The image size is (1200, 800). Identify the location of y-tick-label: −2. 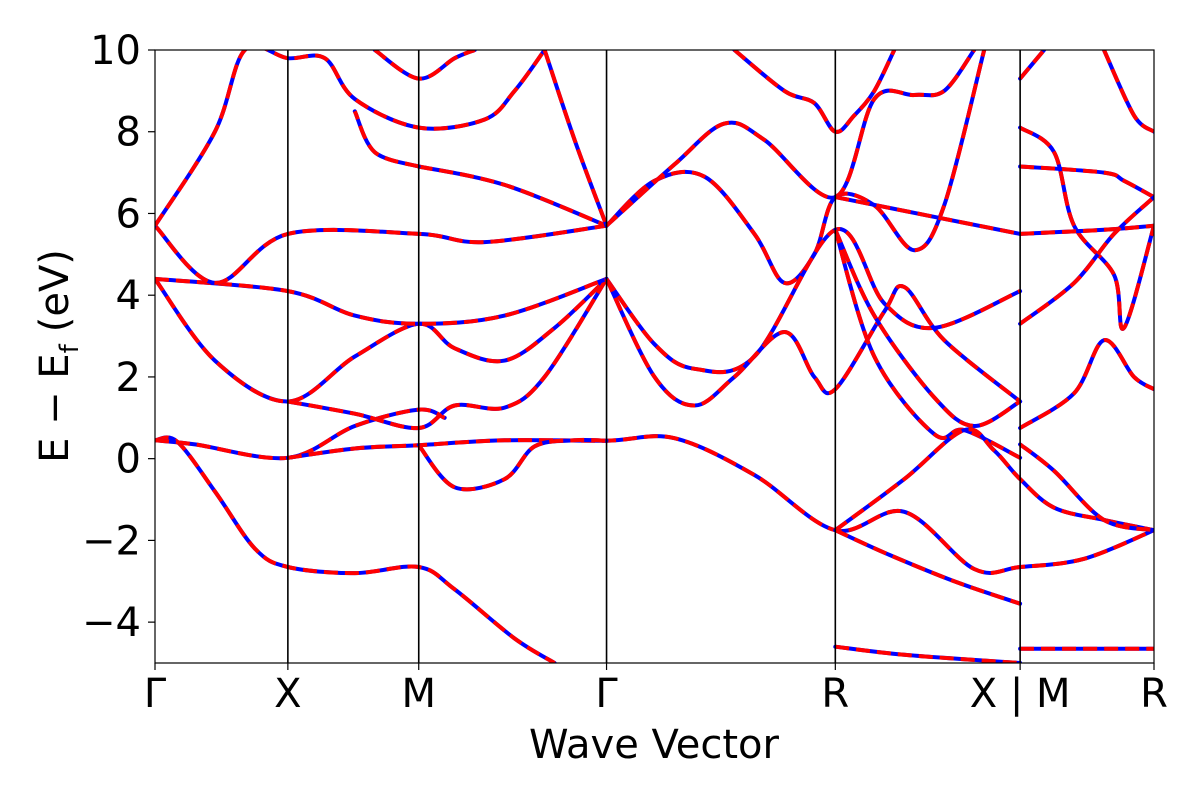
(111, 541).